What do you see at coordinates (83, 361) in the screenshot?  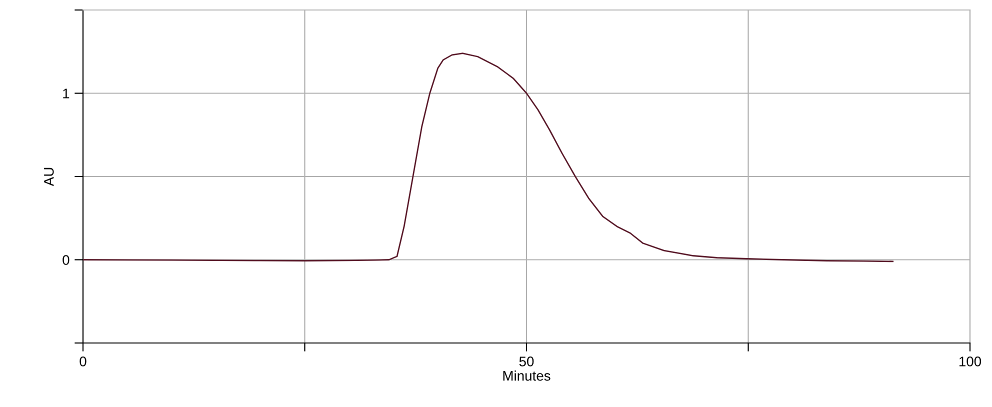 I see `x-tick-label: 0` at bounding box center [83, 361].